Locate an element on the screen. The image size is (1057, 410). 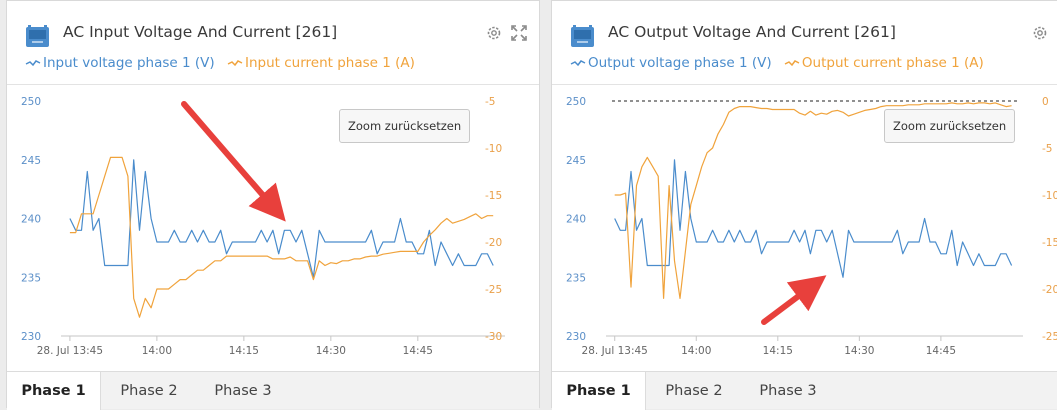
y-right-tick-label: -30 is located at coordinates (493, 337).